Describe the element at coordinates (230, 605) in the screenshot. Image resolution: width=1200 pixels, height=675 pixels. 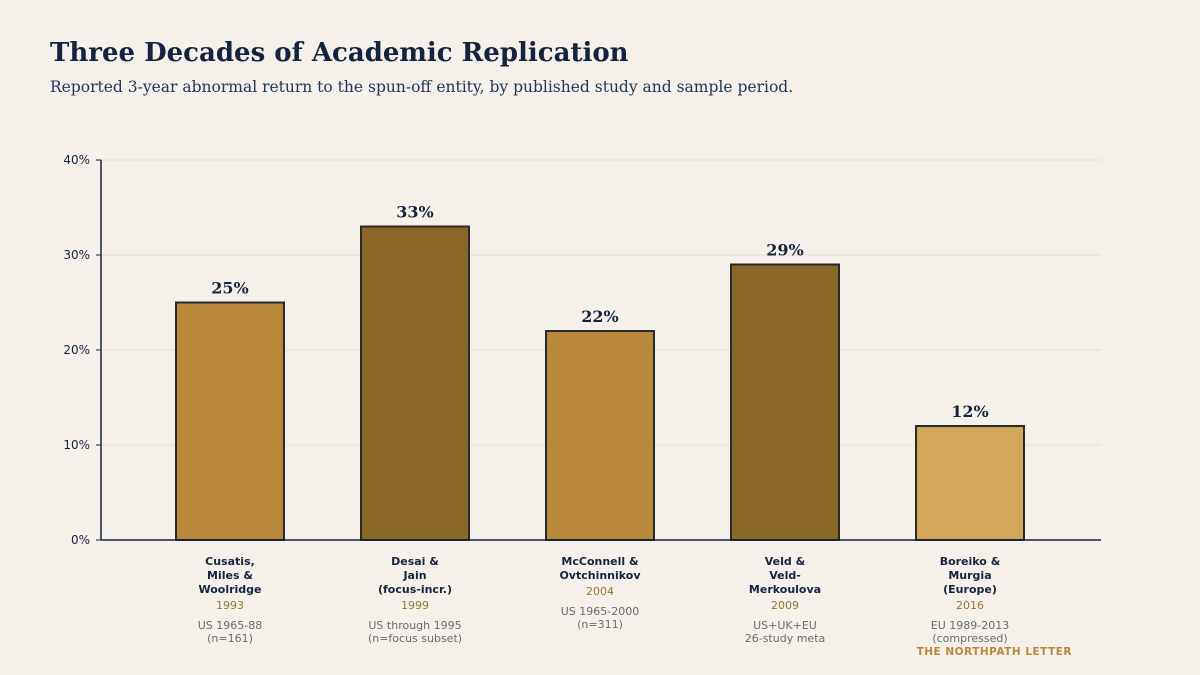
I see `study-year: 1993` at that location.